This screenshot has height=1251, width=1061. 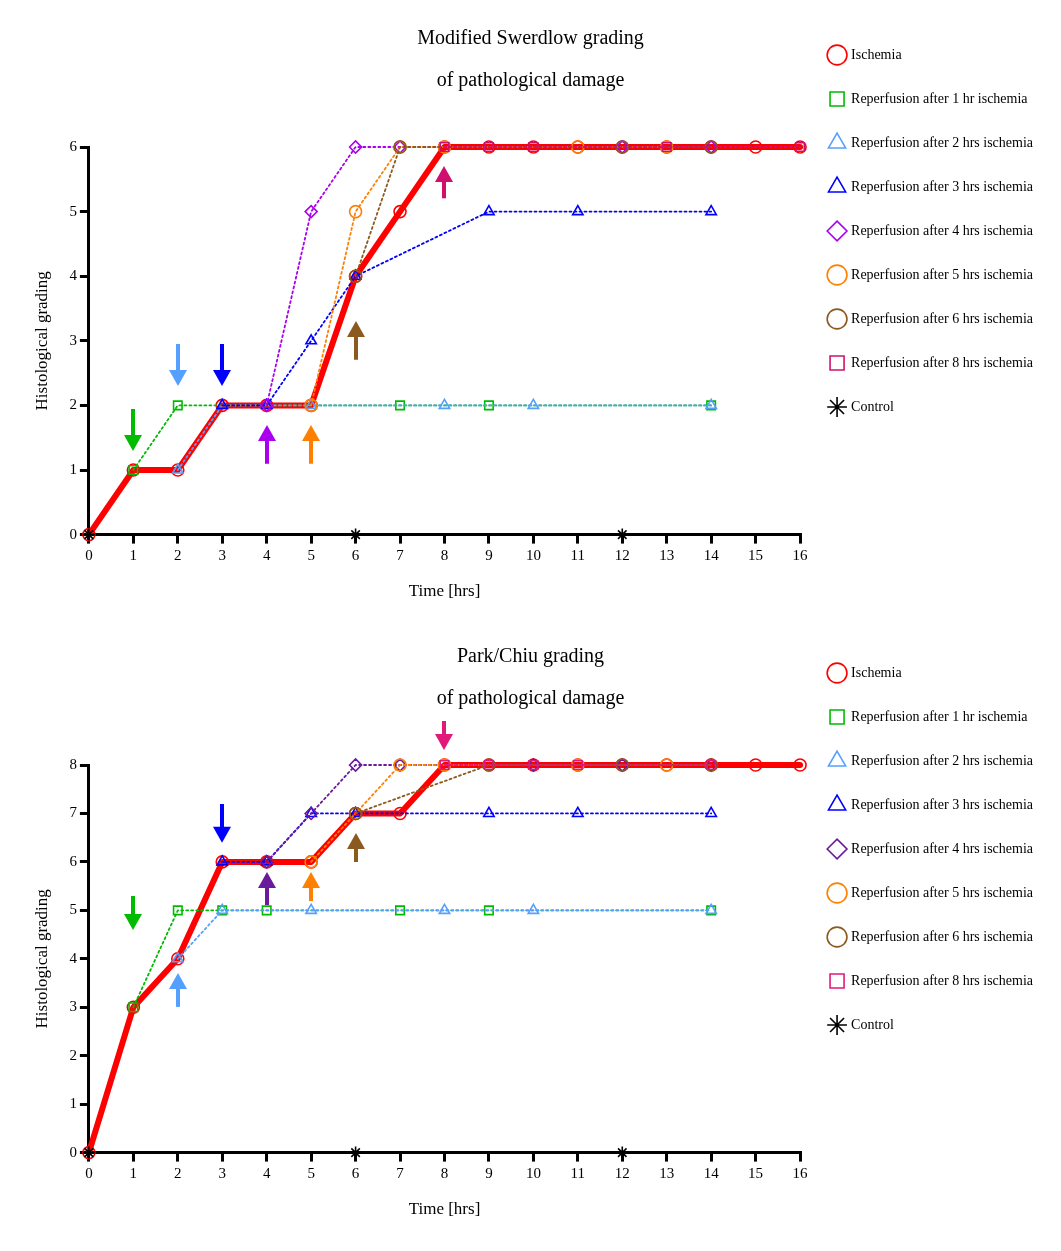 I want to click on chart-title: Modified Swerdlow grading of pathological damage, so click(x=530, y=59).